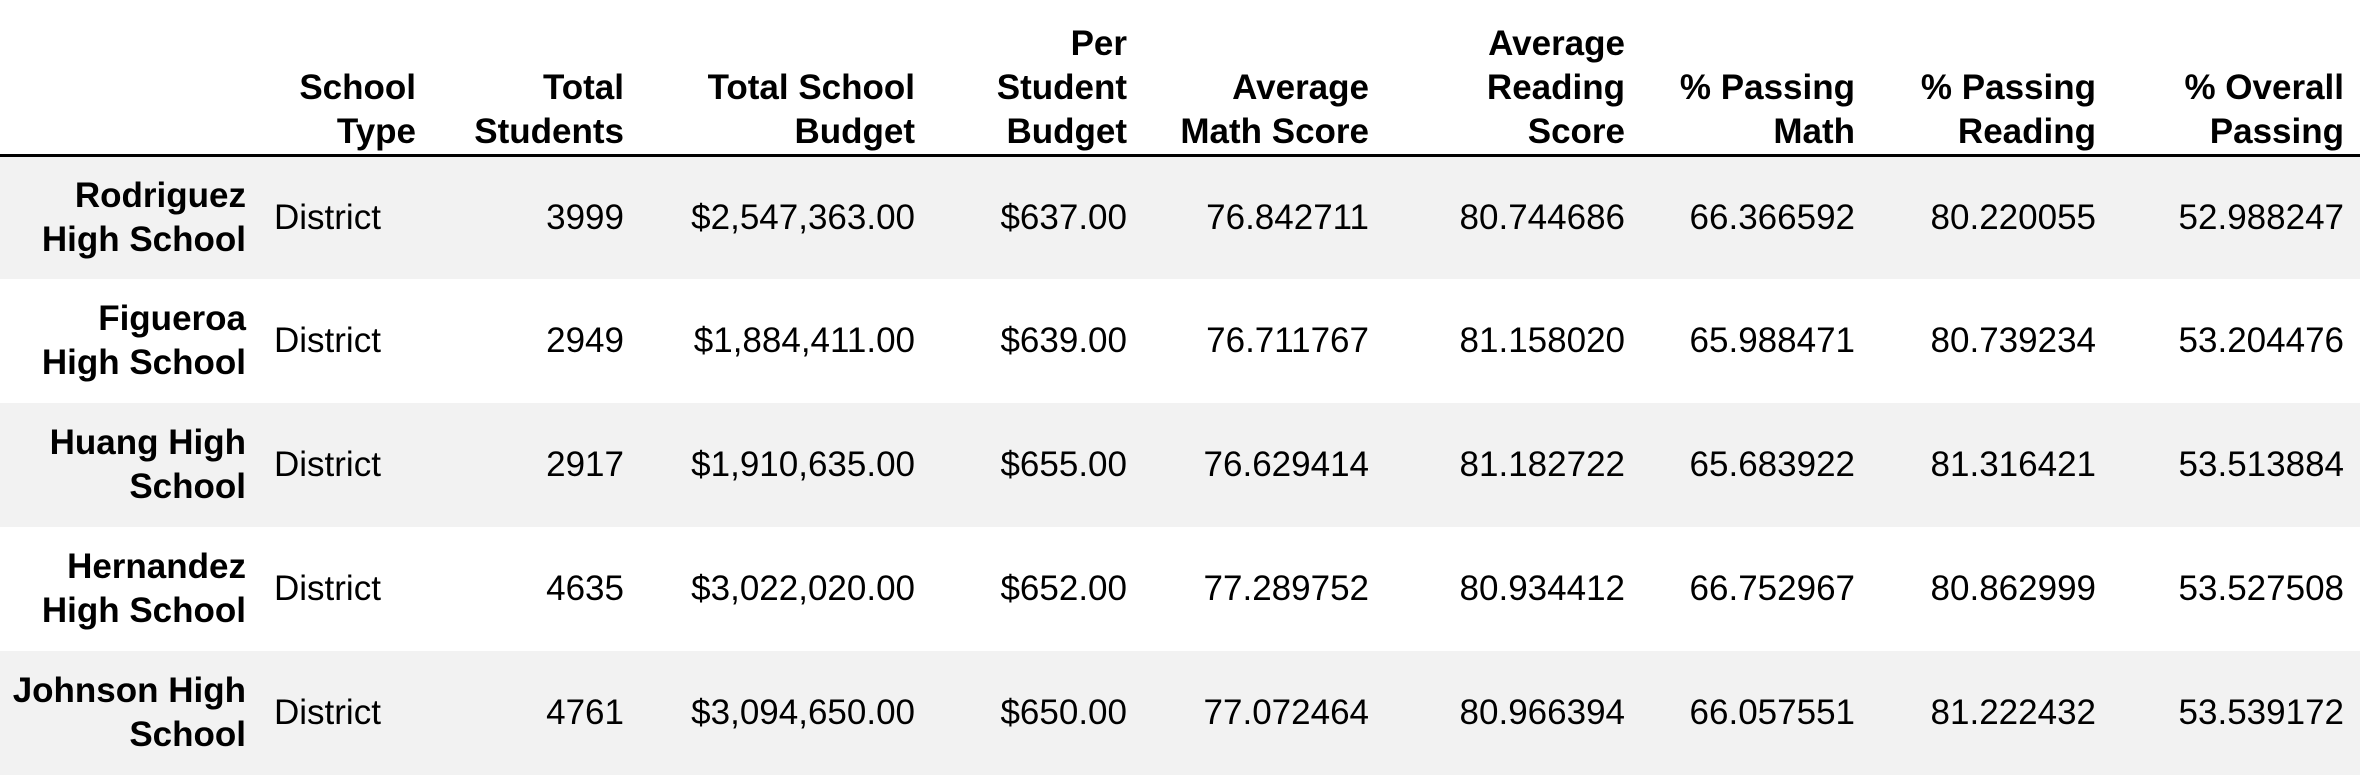  What do you see at coordinates (1772, 588) in the screenshot?
I see `cell-passing-math: 66.752967` at bounding box center [1772, 588].